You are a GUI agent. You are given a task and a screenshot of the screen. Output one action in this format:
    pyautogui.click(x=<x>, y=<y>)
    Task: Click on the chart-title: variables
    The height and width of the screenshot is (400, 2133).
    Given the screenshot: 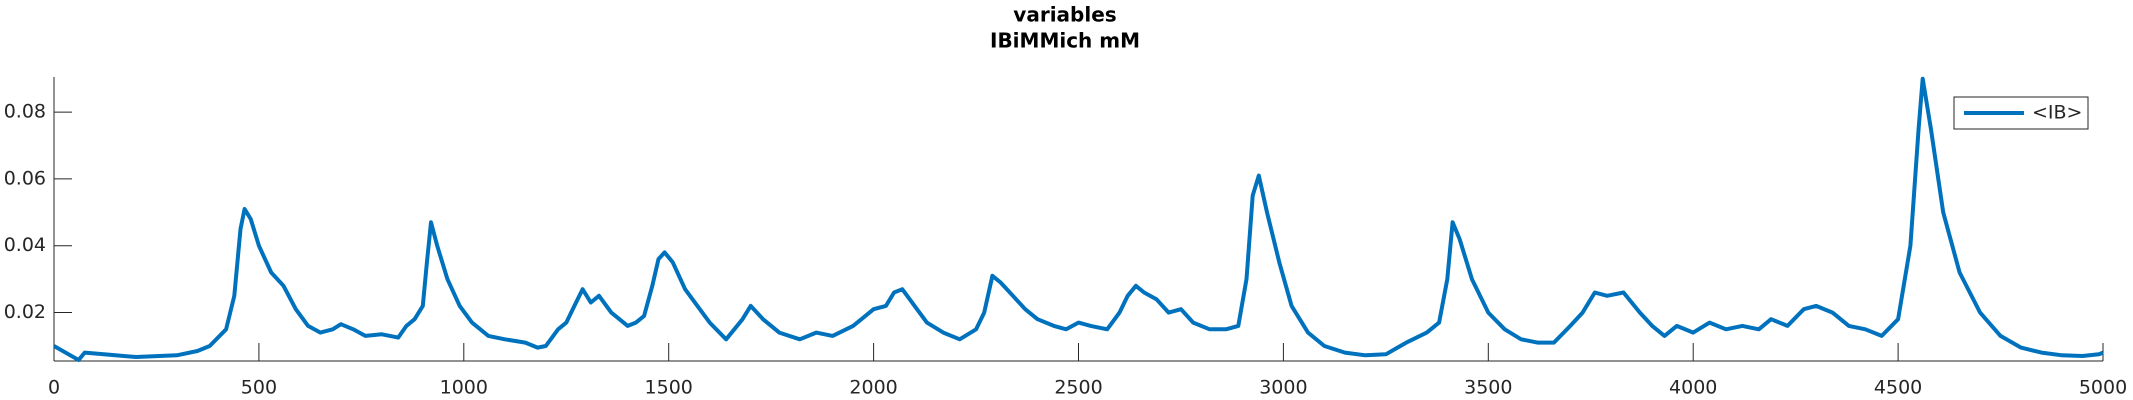 What is the action you would take?
    pyautogui.click(x=1064, y=15)
    